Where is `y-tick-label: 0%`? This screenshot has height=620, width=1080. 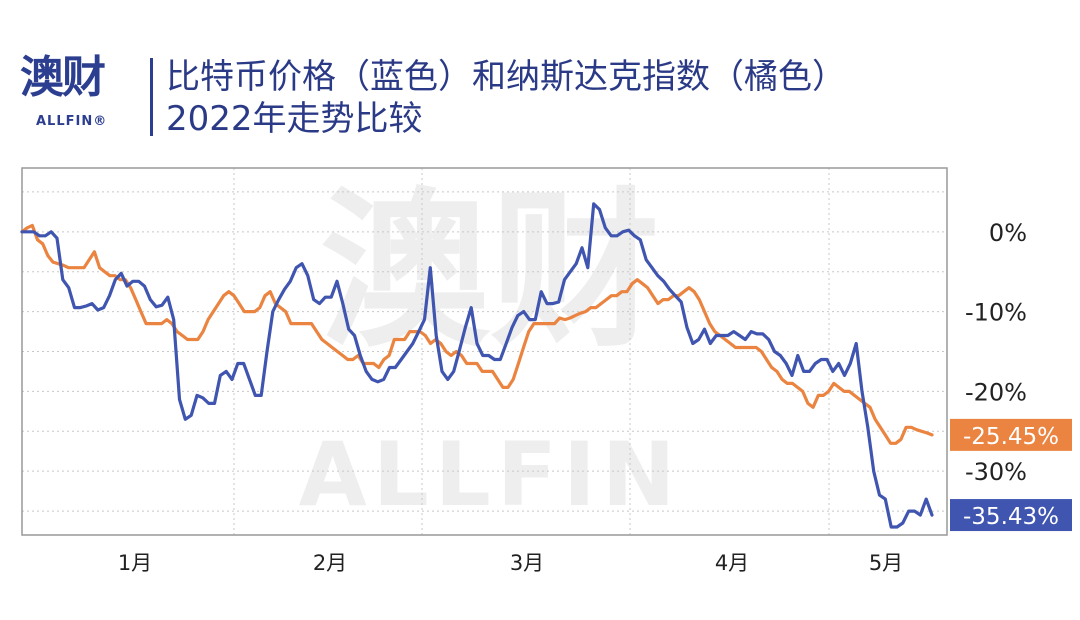
y-tick-label: 0% is located at coordinates (1008, 233).